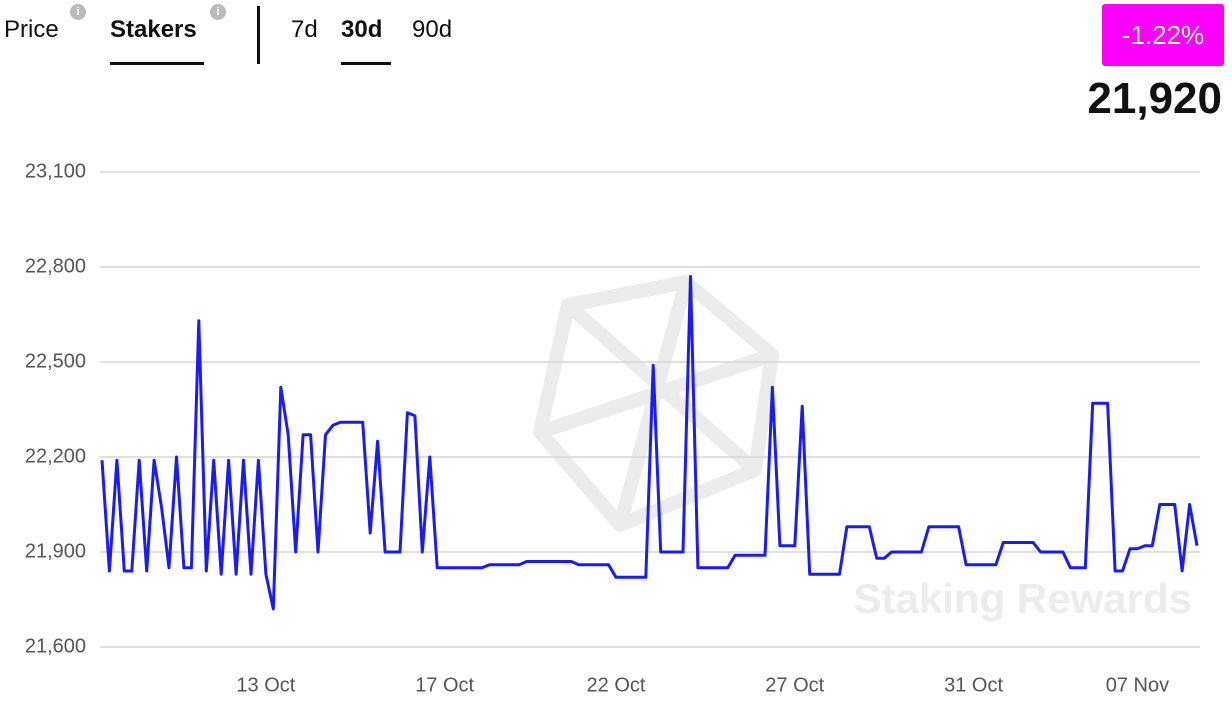  Describe the element at coordinates (265, 685) in the screenshot. I see `x-tick-label: 13 Oct` at that location.